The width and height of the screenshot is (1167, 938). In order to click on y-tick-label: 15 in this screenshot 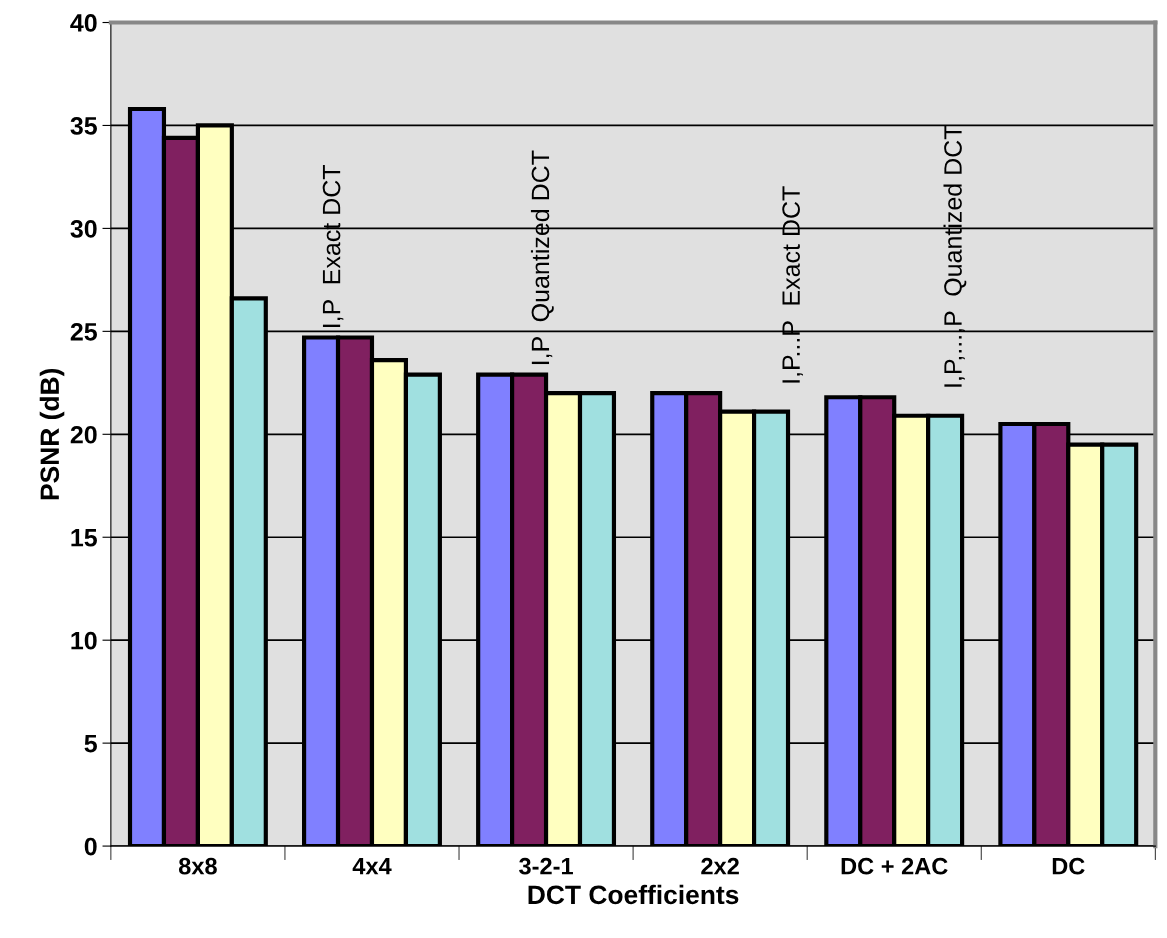, I will do `click(84, 538)`.